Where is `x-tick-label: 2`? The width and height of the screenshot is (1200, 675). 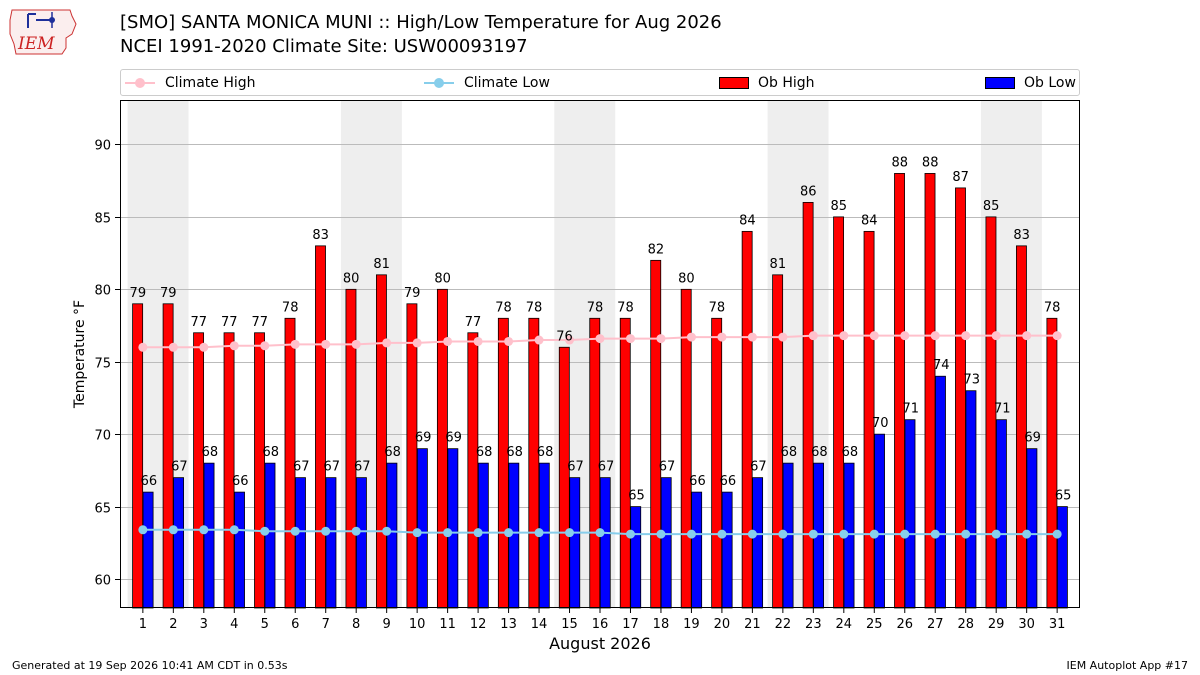
x-tick-label: 2 is located at coordinates (173, 624).